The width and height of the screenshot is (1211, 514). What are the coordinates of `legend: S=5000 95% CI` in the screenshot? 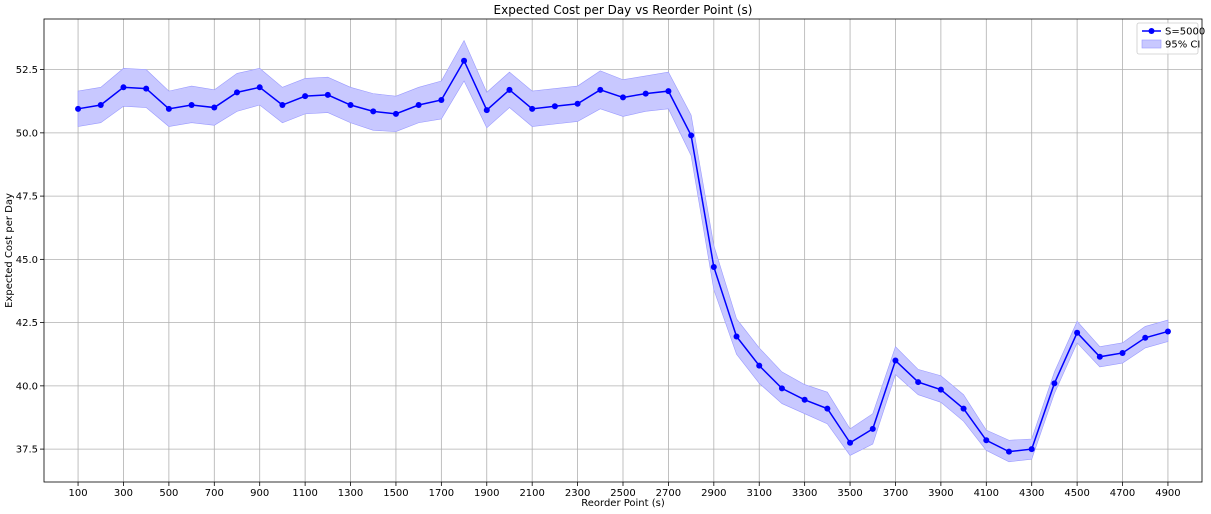 It's located at (1170, 38).